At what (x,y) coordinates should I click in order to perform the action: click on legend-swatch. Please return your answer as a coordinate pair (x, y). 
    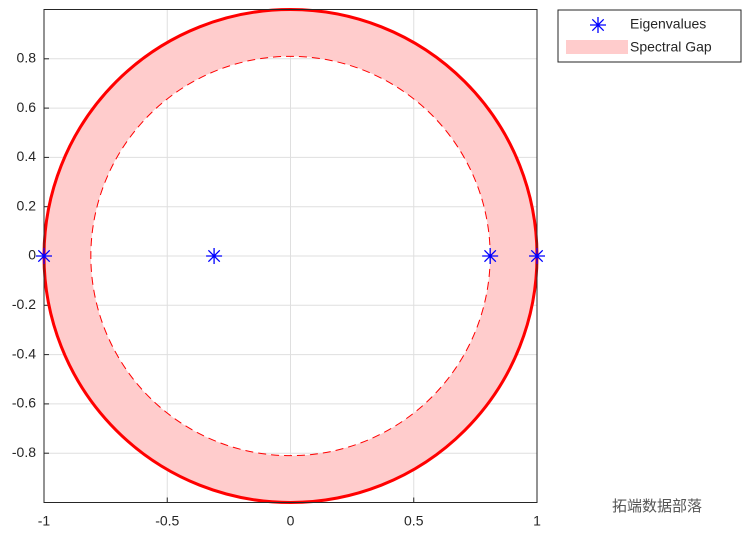
    Looking at the image, I should click on (597, 47).